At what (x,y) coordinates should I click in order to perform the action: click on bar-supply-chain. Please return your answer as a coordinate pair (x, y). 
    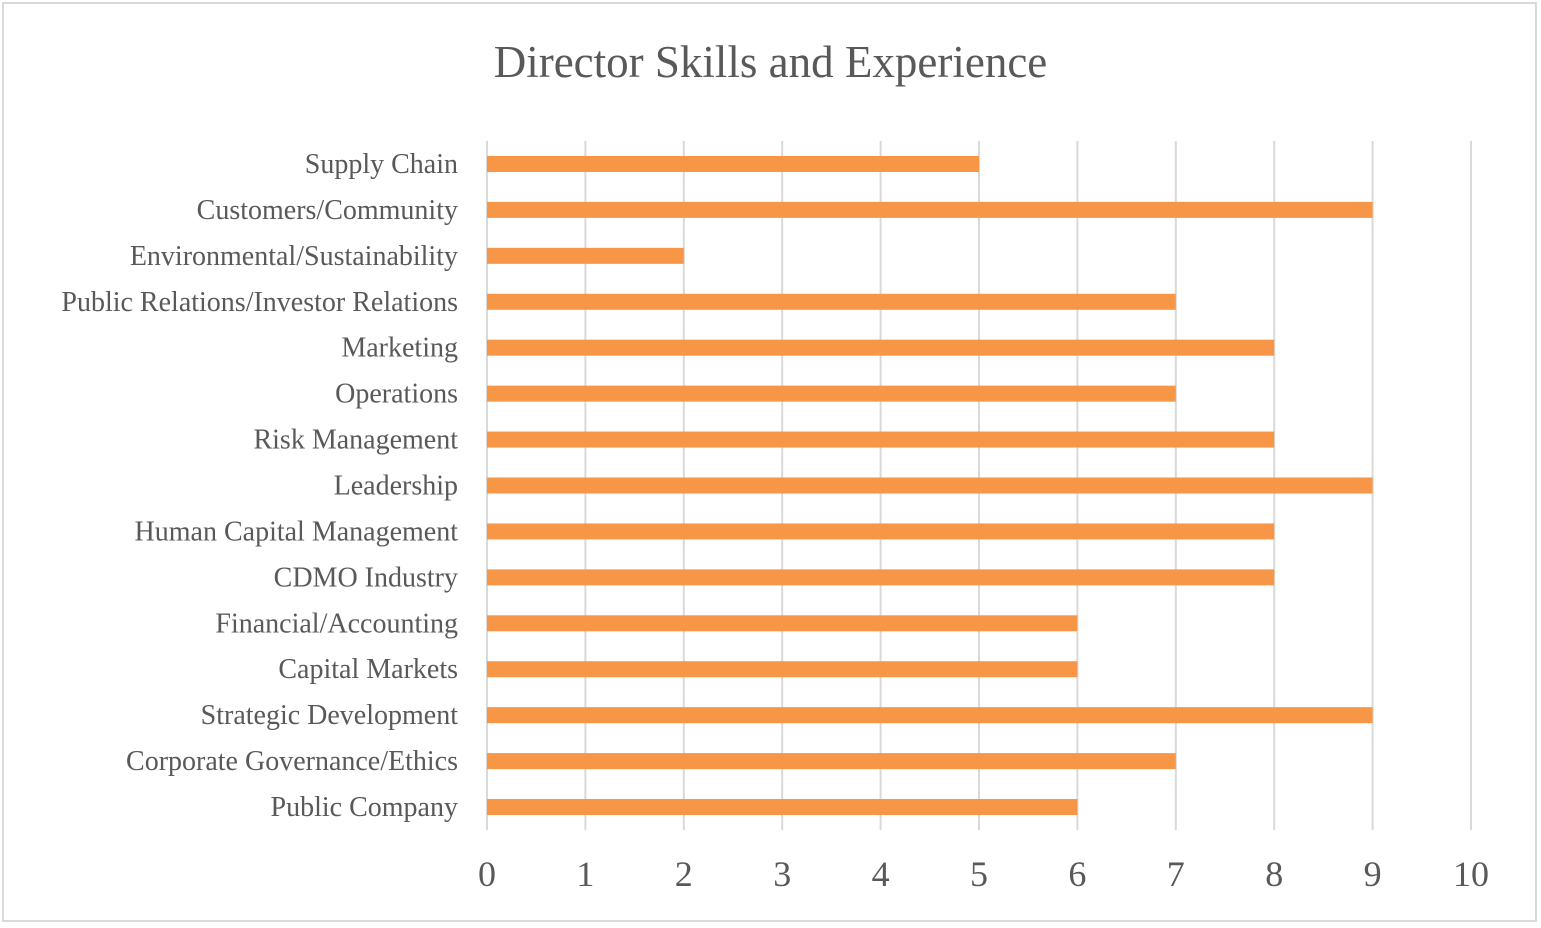
    Looking at the image, I should click on (733, 163).